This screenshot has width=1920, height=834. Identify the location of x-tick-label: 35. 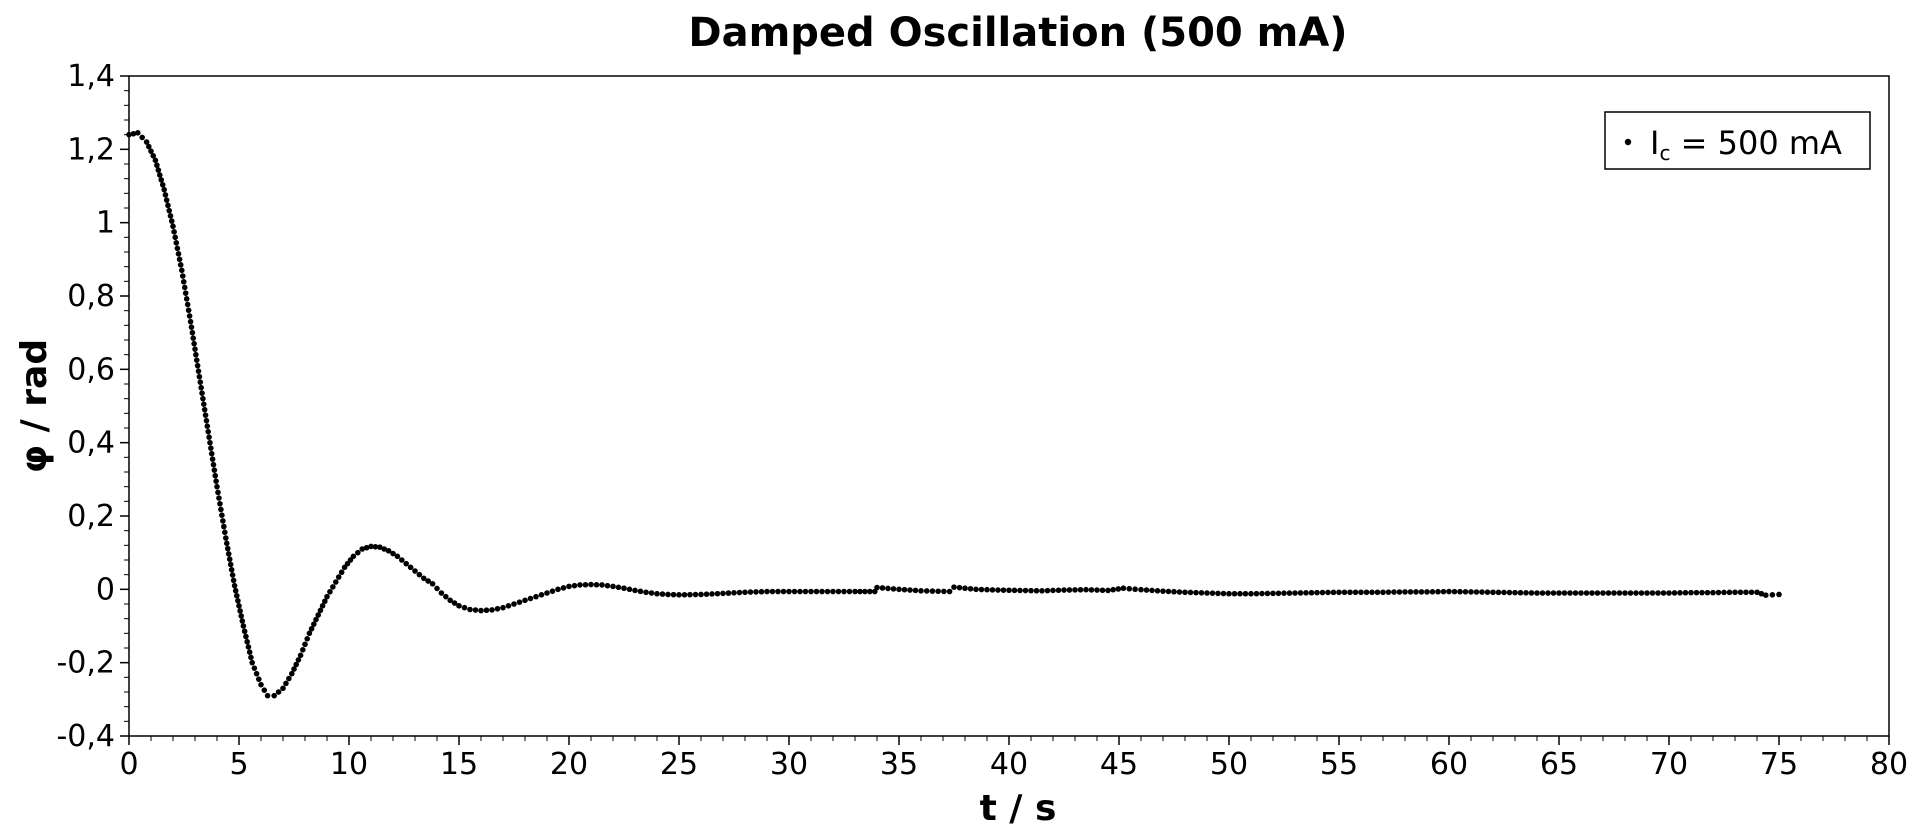
(899, 764).